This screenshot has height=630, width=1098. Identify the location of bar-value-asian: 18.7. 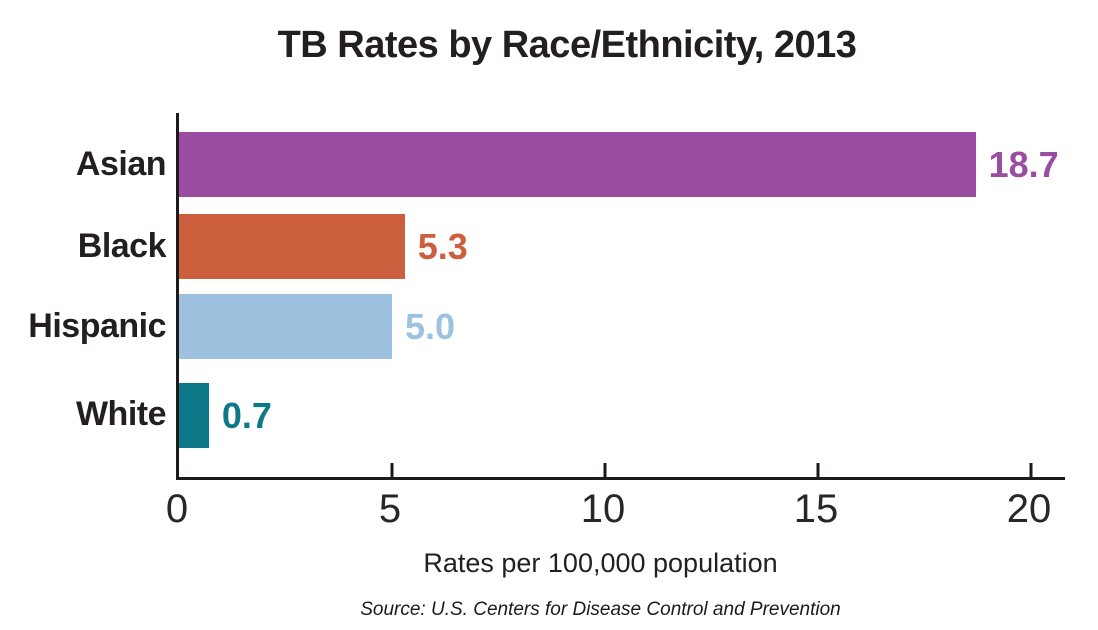
(1023, 164).